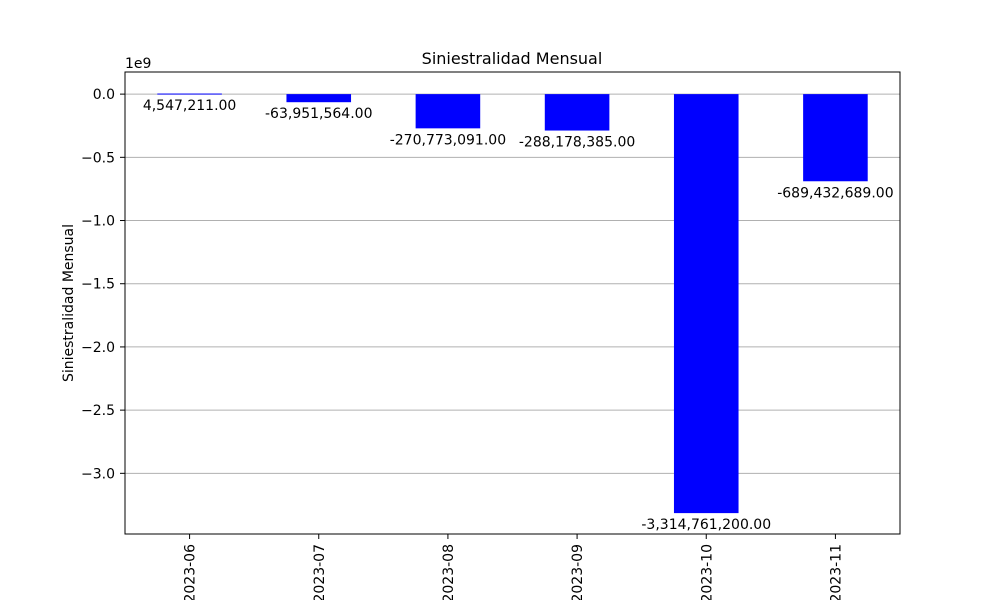 The height and width of the screenshot is (600, 1000). I want to click on x-tick-label: 2023-09, so click(578, 572).